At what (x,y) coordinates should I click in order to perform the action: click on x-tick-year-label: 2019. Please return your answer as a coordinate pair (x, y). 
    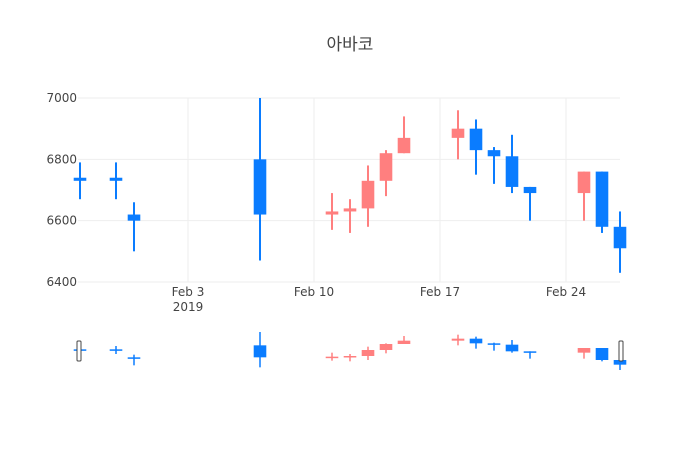
    Looking at the image, I should click on (188, 307).